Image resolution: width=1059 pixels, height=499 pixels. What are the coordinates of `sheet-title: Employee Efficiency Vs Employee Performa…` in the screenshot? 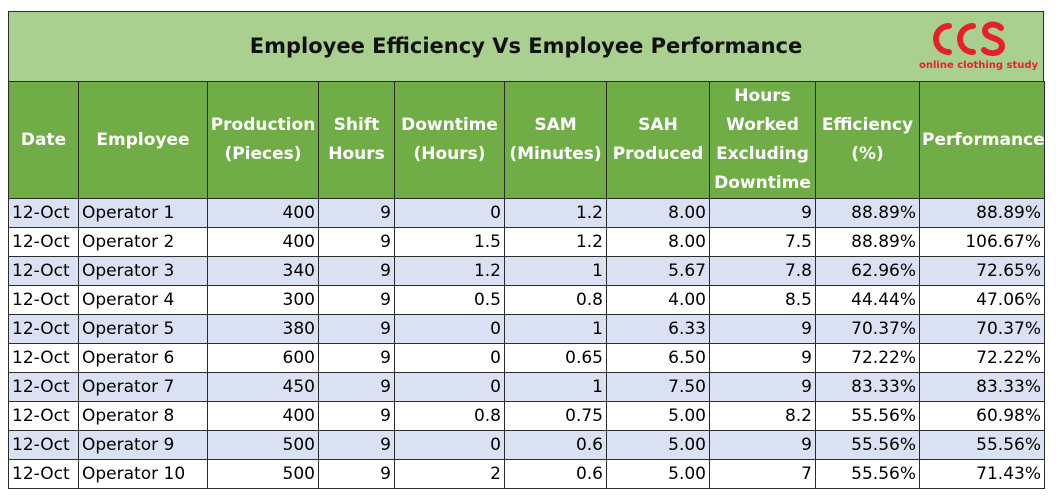 It's located at (526, 46).